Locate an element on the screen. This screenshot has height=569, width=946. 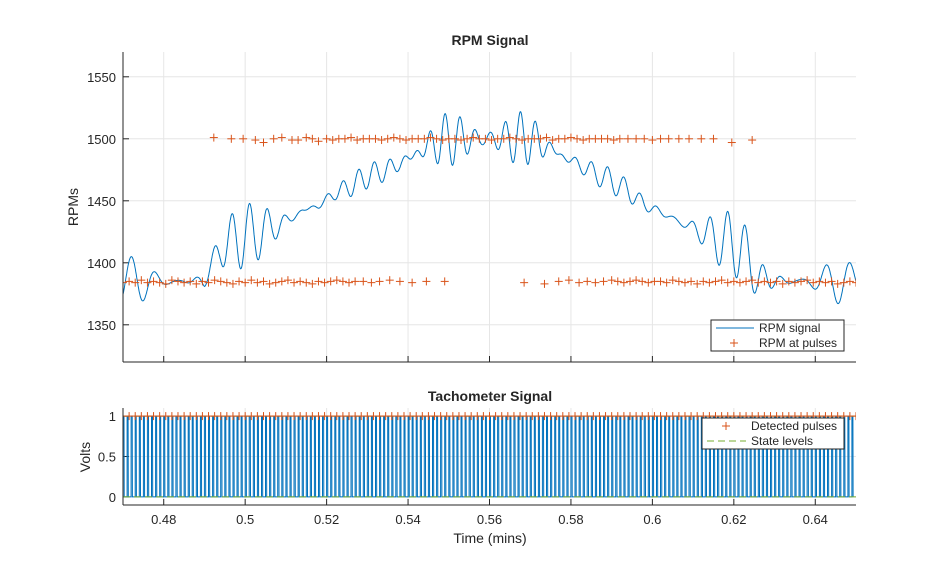
tach-x-tick-label: 0.48 is located at coordinates (163, 519).